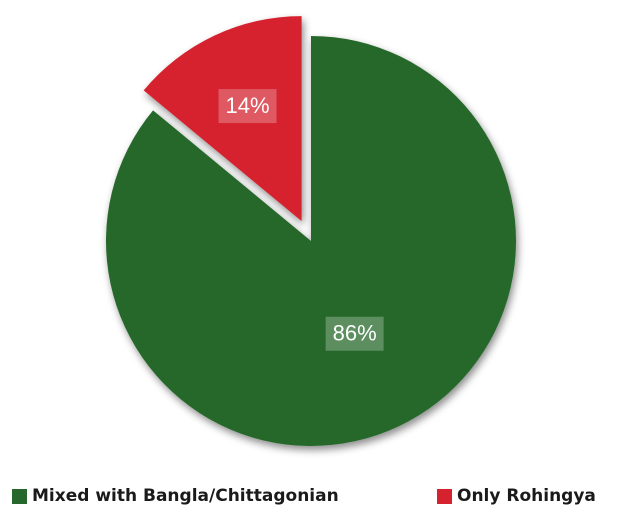 Image resolution: width=620 pixels, height=512 pixels. Describe the element at coordinates (526, 496) in the screenshot. I see `legend-label-only-rohingya: Only Rohingya` at that location.